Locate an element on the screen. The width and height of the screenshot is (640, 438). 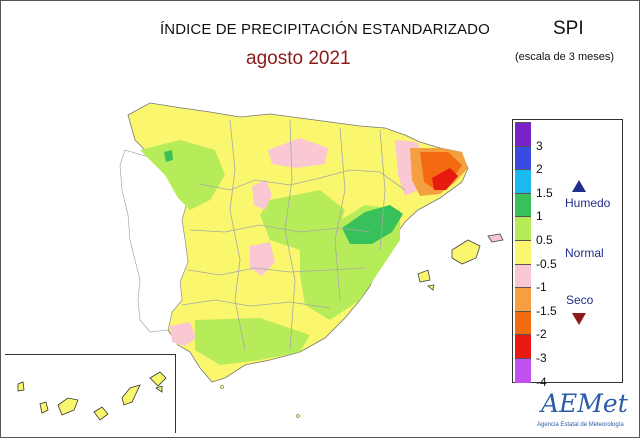
pink-area-center is located at coordinates (262, 259).